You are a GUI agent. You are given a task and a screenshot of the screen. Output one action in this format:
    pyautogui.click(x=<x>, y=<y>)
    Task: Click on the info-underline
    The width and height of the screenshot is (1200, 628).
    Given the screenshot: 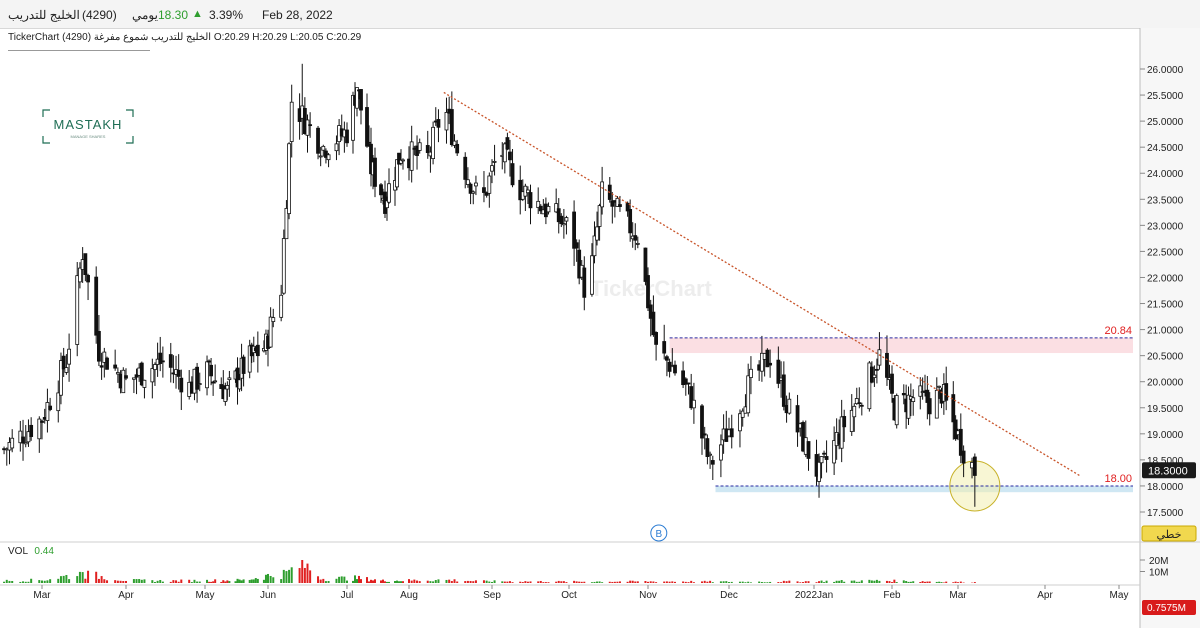 What is the action you would take?
    pyautogui.click(x=79, y=50)
    